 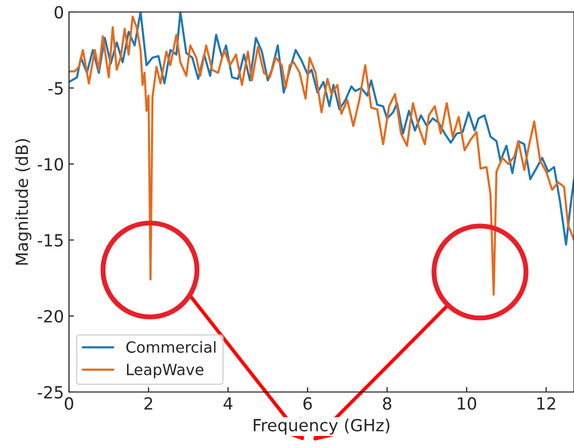 What do you see at coordinates (51, 316) in the screenshot?
I see `y-tick-label: -20` at bounding box center [51, 316].